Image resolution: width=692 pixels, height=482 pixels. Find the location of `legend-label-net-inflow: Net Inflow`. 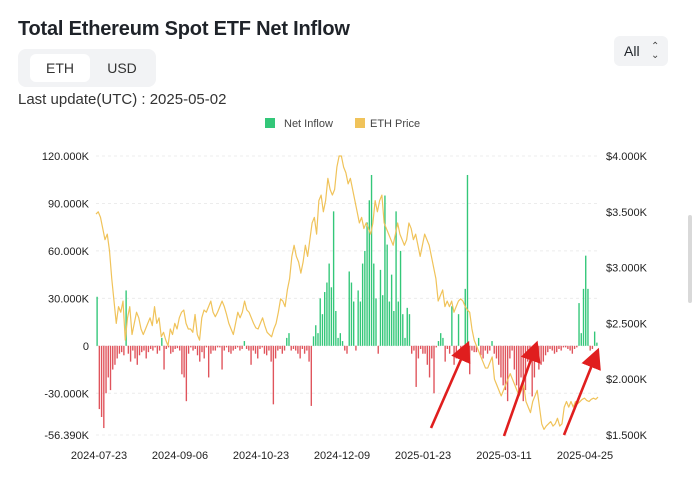

legend-label-net-inflow: Net Inflow is located at coordinates (308, 124).